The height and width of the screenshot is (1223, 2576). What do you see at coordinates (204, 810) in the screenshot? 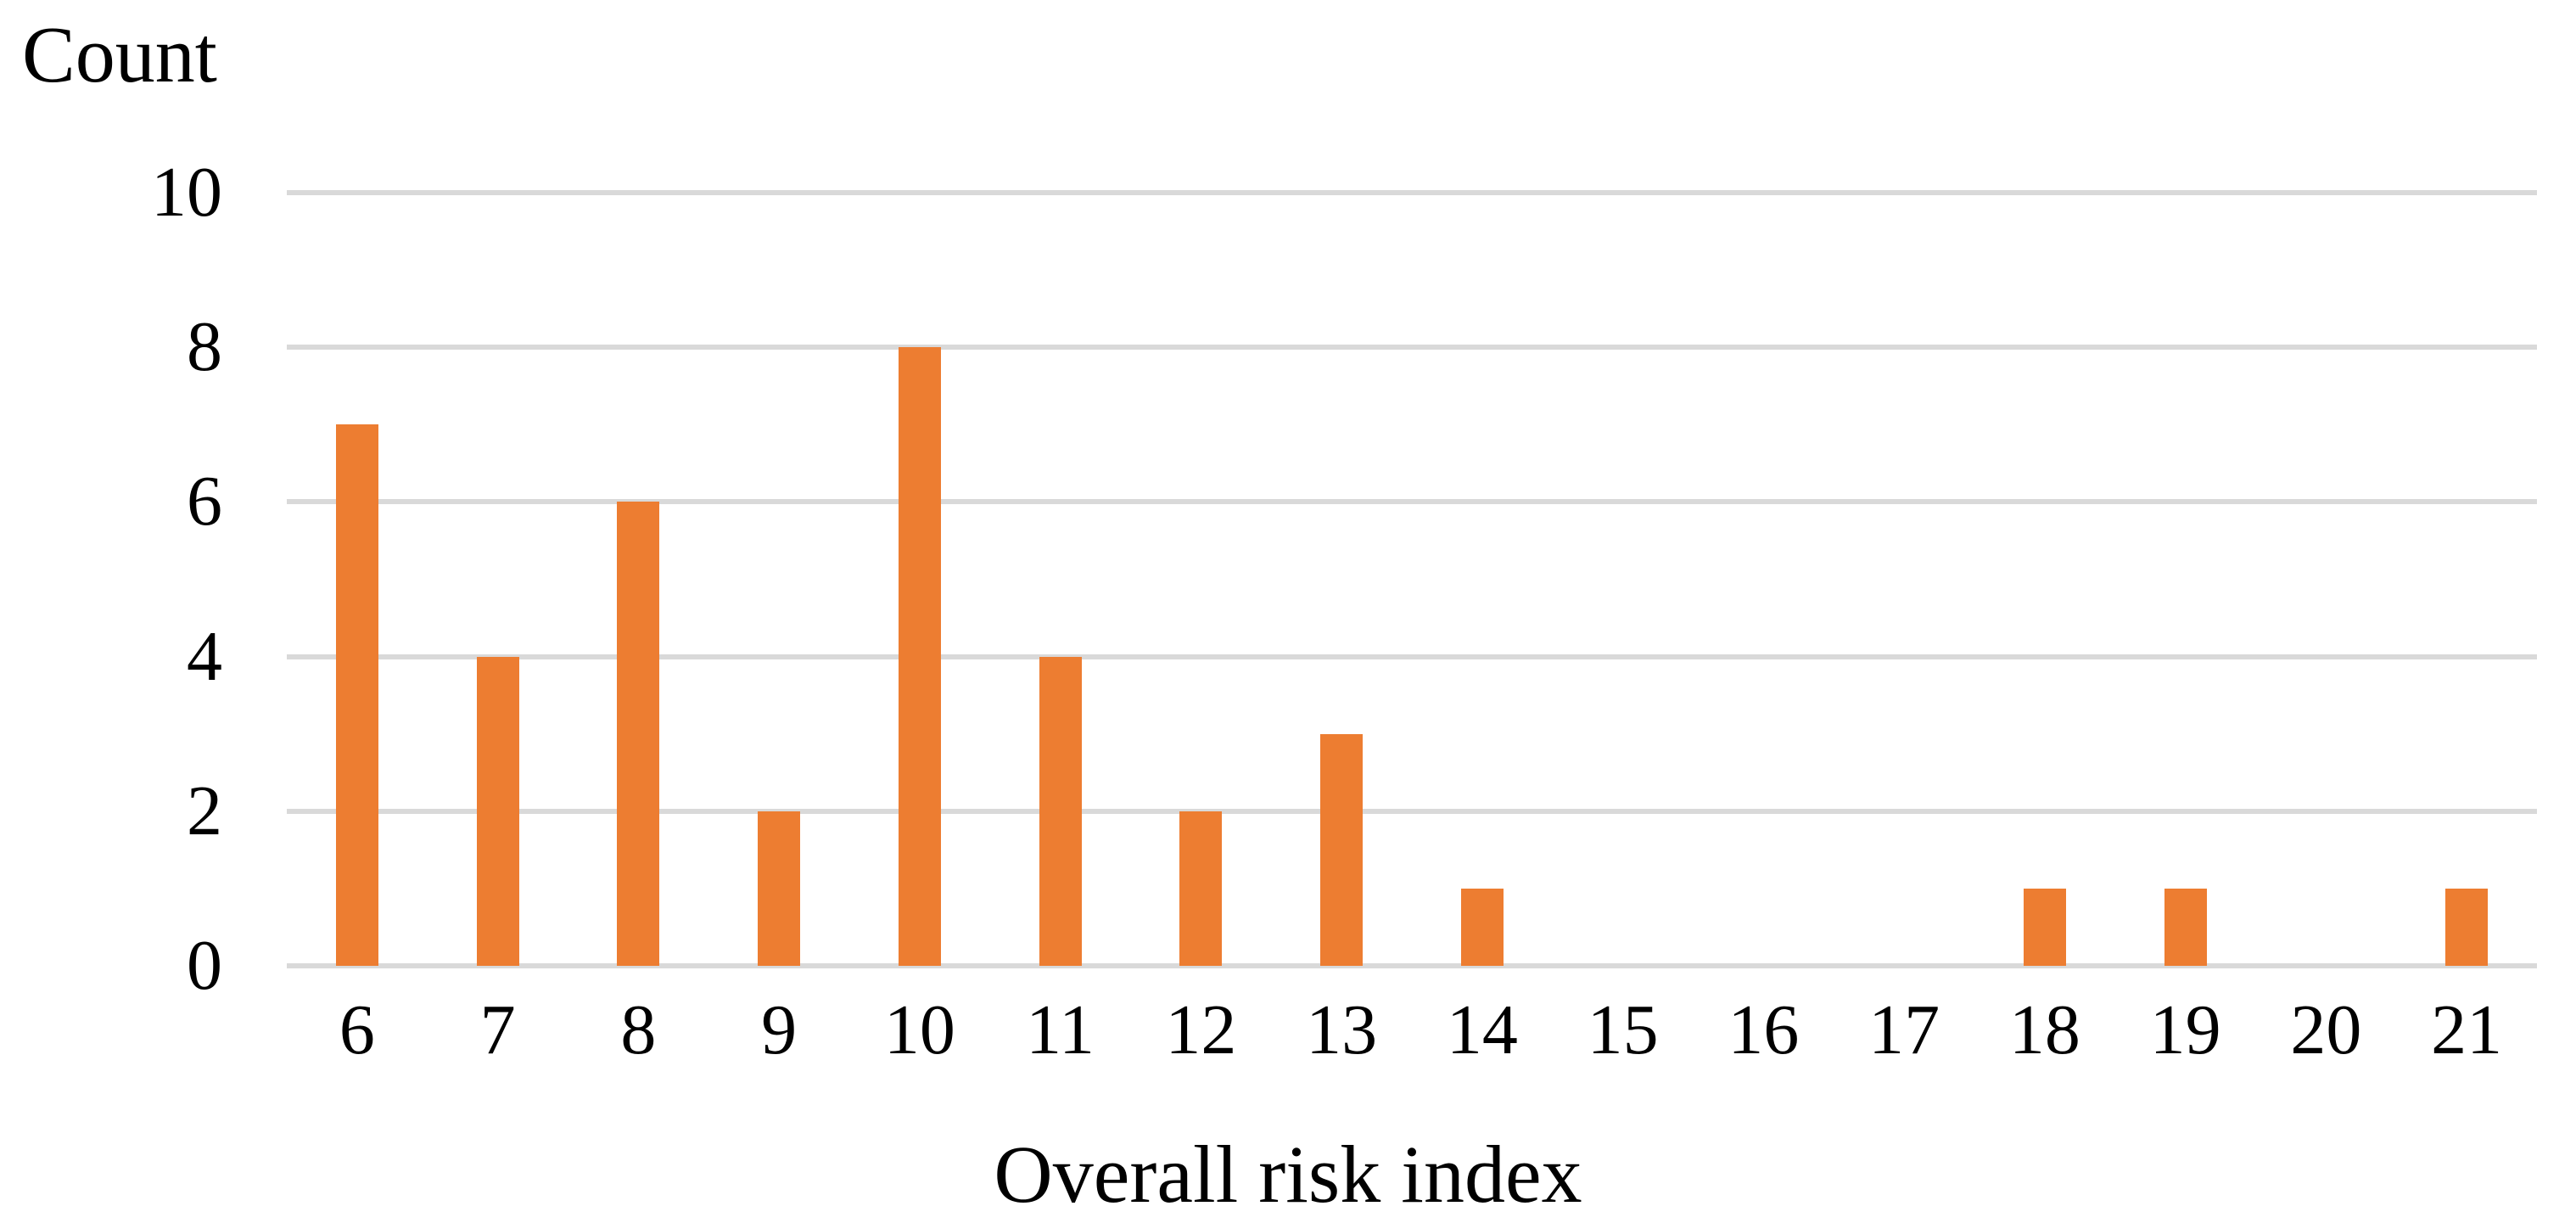
I see `y-tick-label-2: 2` at bounding box center [204, 810].